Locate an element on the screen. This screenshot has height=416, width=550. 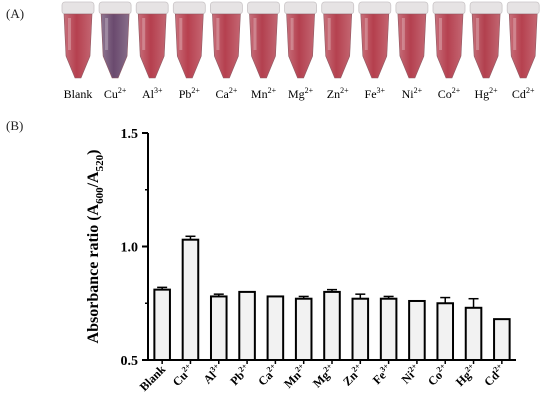
tube-label: Cd2+ is located at coordinates (523, 93).